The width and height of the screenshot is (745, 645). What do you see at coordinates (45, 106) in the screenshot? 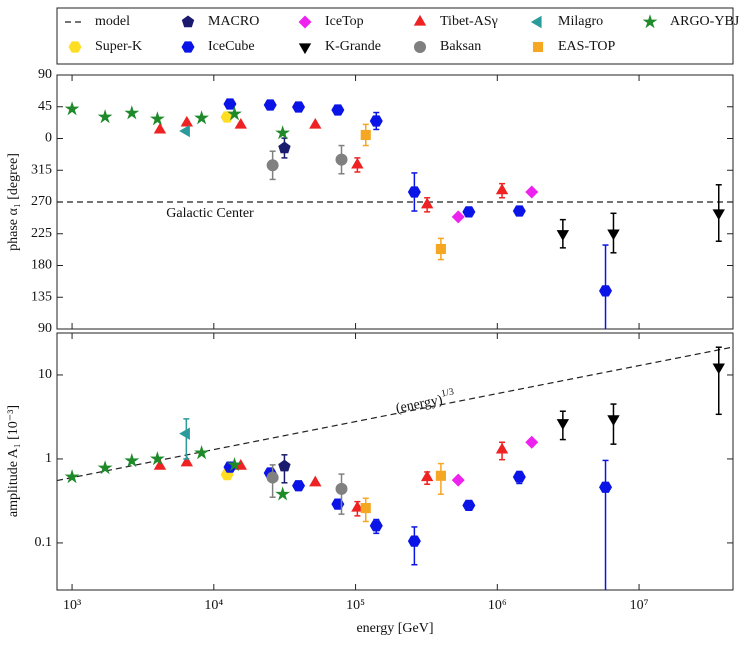
I see `y-tick-label: 45` at bounding box center [45, 106].